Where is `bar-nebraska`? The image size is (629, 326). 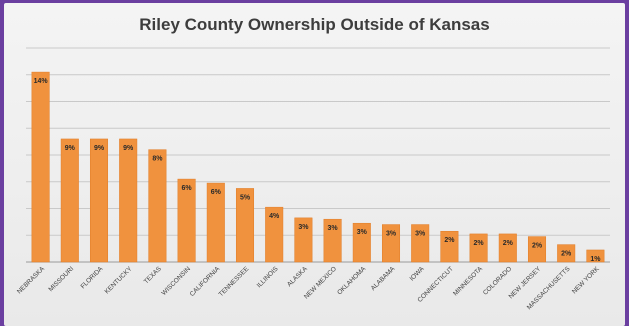 bar-nebraska is located at coordinates (40, 167).